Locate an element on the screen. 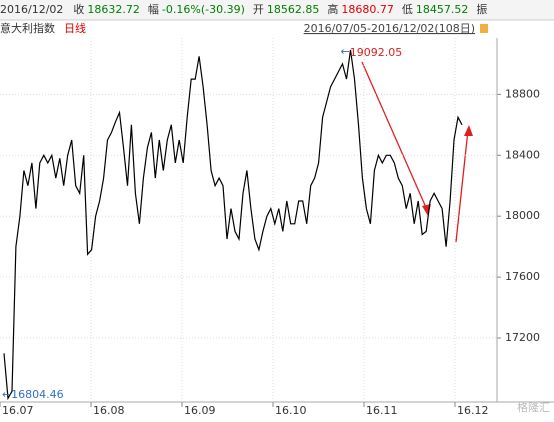 The image size is (554, 422). index-name: 意大利指数 is located at coordinates (27, 28).